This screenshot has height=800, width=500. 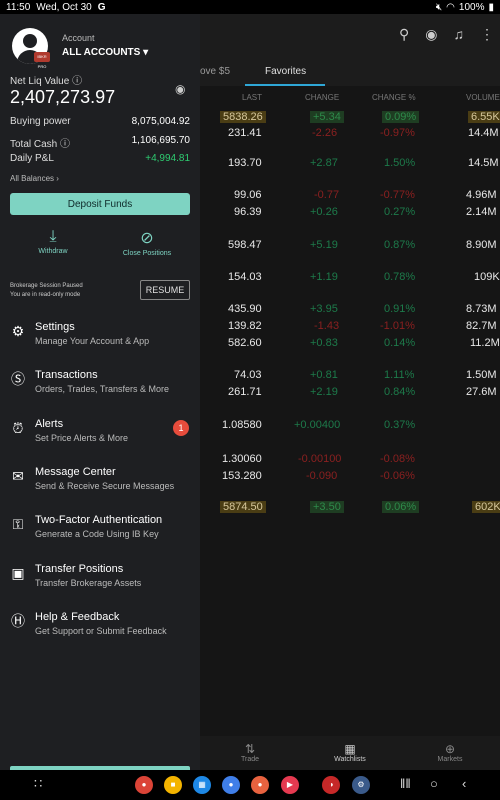 I want to click on trade-icon: ⇅, so click(x=250, y=749).